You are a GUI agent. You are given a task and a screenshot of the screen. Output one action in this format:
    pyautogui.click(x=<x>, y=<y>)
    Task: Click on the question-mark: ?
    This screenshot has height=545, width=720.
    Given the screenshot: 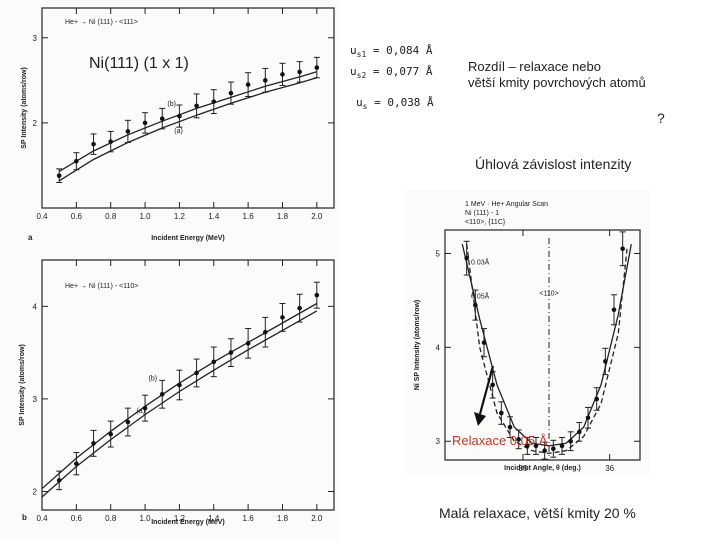 What is the action you would take?
    pyautogui.click(x=661, y=118)
    